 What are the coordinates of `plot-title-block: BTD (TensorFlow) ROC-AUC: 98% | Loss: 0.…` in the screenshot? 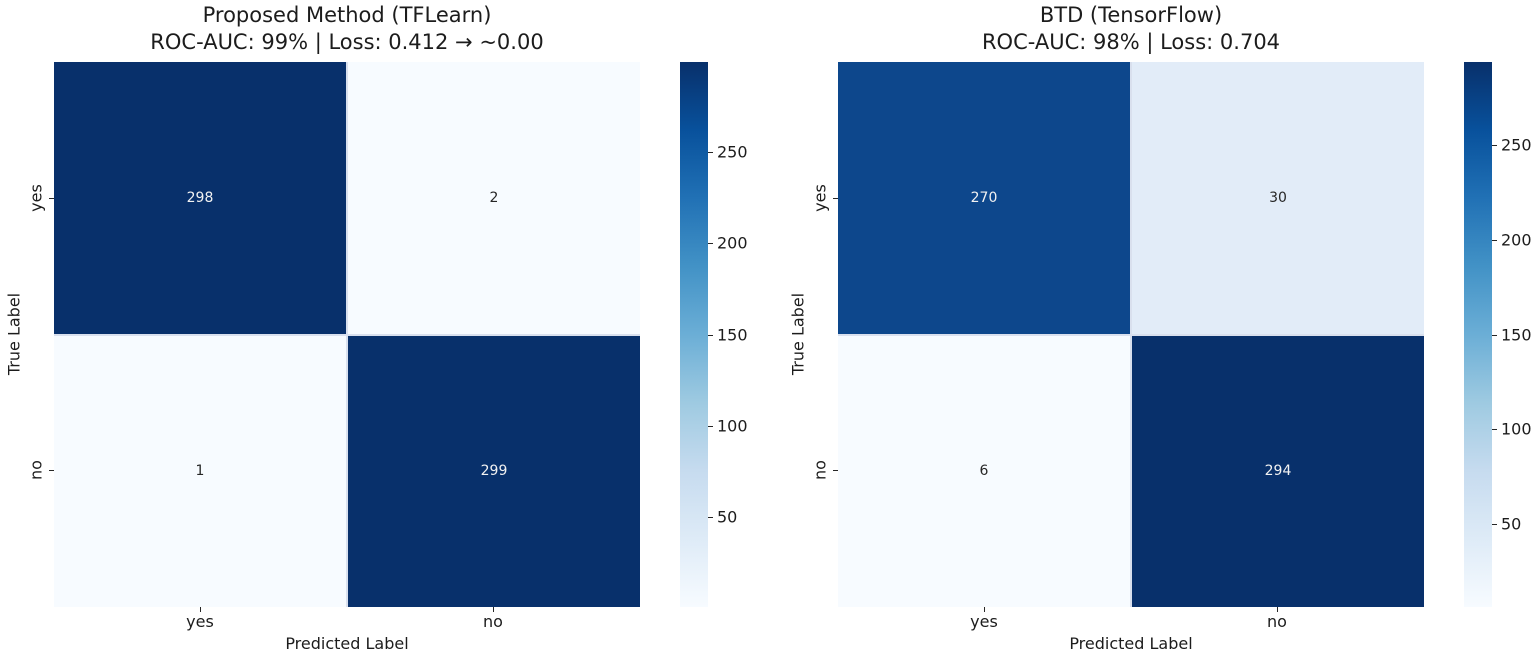 It's located at (1131, 29).